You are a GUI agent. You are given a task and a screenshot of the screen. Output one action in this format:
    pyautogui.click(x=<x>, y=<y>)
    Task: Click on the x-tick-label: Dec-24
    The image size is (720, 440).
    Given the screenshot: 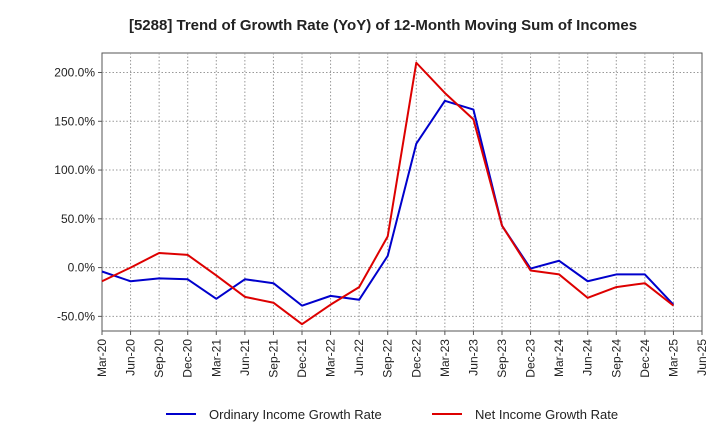 What is the action you would take?
    pyautogui.click(x=645, y=358)
    